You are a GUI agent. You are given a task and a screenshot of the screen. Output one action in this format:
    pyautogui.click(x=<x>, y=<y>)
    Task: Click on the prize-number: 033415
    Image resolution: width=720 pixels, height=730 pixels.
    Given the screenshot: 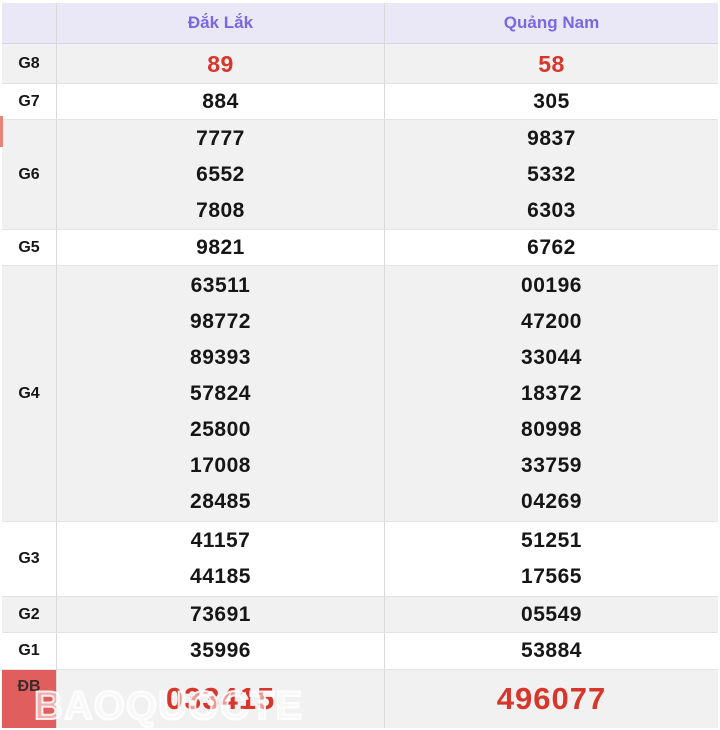 What is the action you would take?
    pyautogui.click(x=220, y=698)
    